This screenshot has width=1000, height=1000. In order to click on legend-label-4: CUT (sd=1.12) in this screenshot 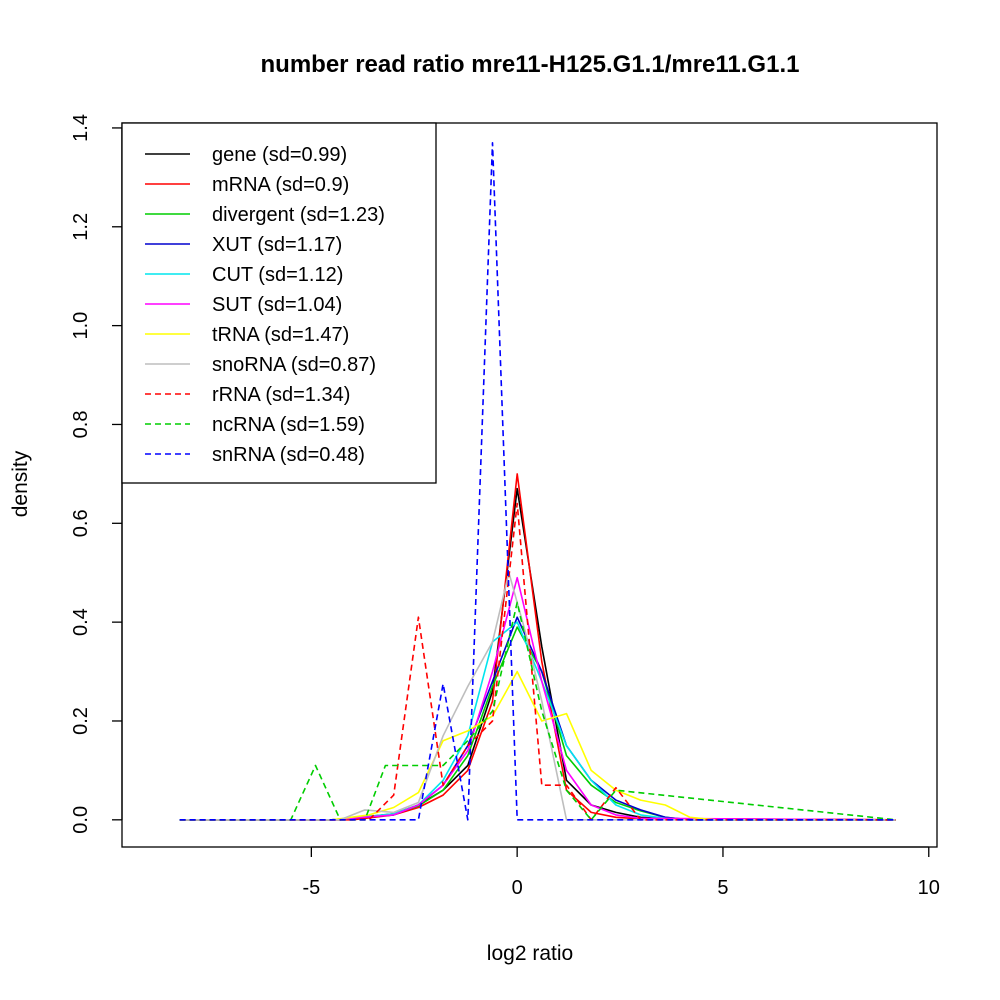, I will do `click(277, 275)`.